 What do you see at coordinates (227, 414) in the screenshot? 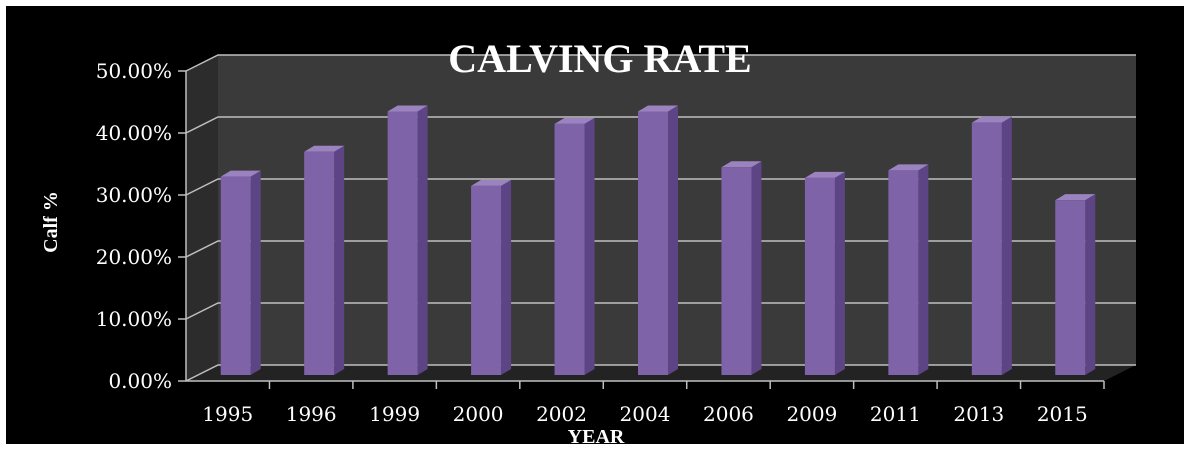
I see `x-tick-label: 1995` at bounding box center [227, 414].